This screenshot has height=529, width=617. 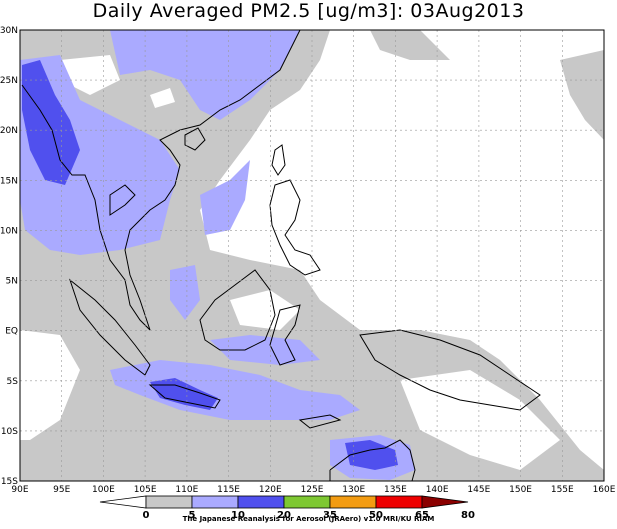 I want to click on x-tick-label: 160E, so click(x=604, y=490).